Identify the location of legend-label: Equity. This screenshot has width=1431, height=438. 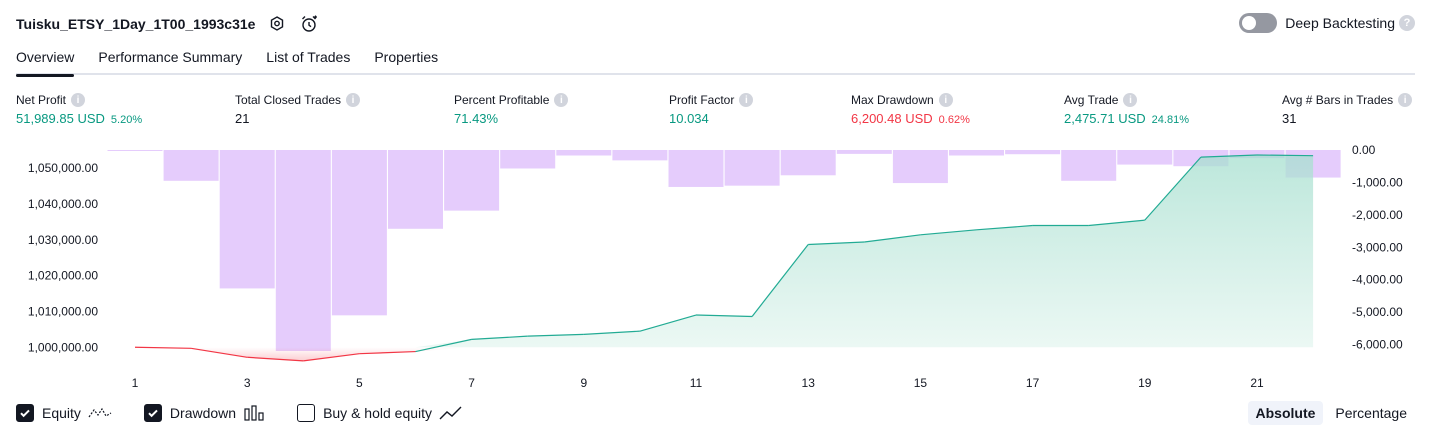
(61, 413).